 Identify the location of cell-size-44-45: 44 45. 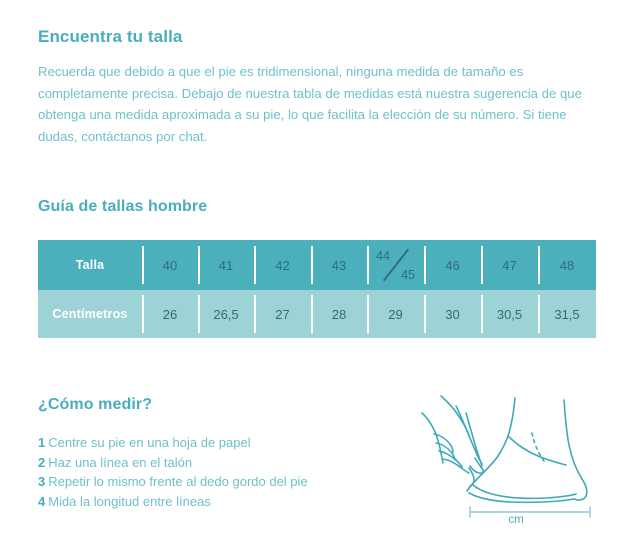
(395, 265).